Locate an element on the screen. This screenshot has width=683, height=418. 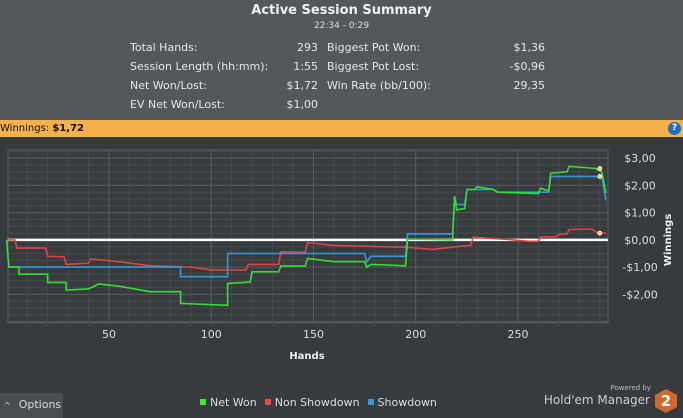
winnings-value: $1,72 is located at coordinates (68, 128).